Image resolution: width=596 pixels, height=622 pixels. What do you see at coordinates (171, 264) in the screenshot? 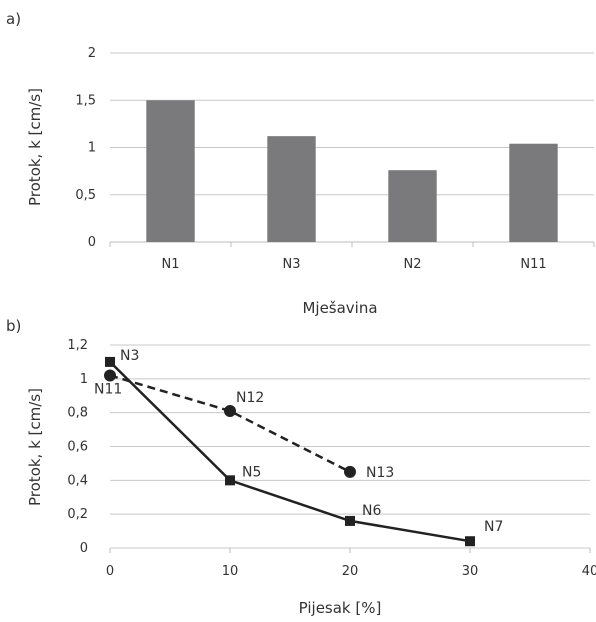
I see `bar-chart-x-tick-label: N1` at bounding box center [171, 264].